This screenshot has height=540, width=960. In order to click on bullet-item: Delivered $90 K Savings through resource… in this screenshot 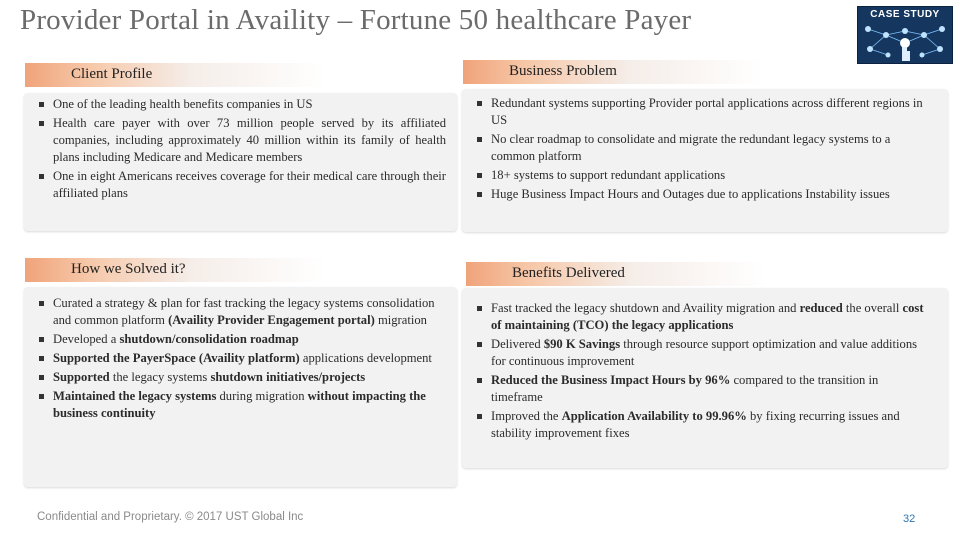, I will do `click(702, 353)`.